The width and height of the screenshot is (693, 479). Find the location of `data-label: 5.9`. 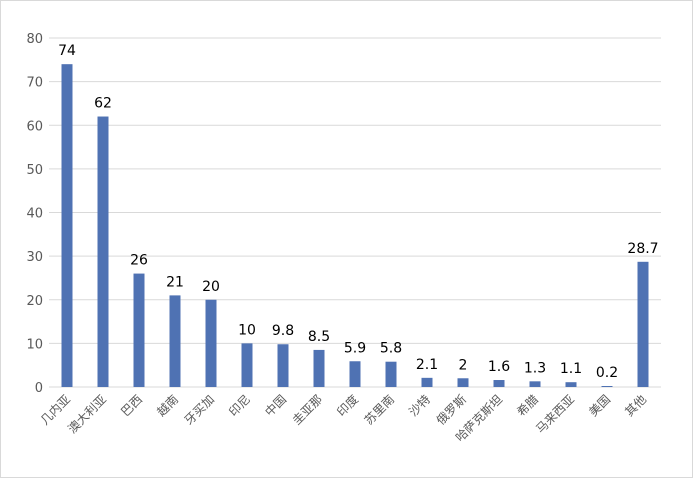

data-label: 5.9 is located at coordinates (355, 348).